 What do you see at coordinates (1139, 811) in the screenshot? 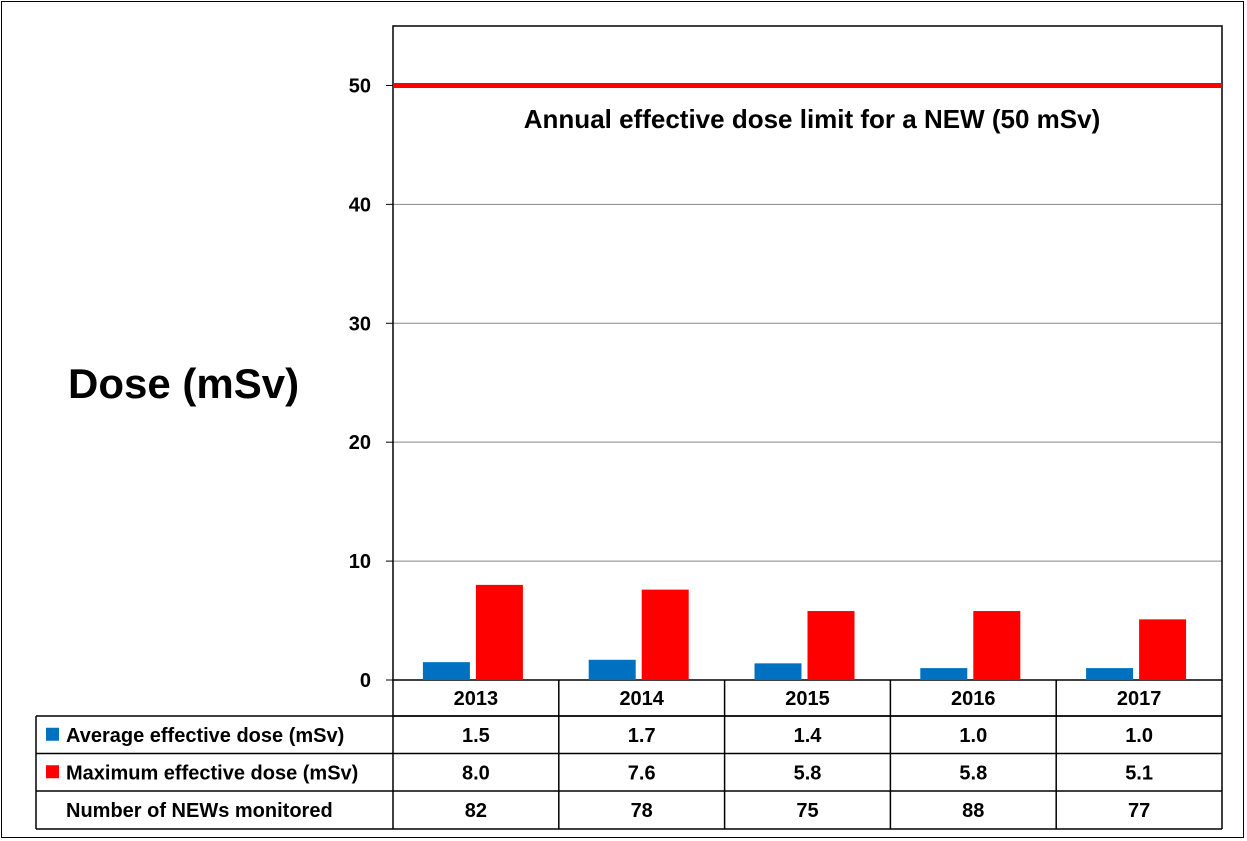
I see `table-cell: 77` at bounding box center [1139, 811].